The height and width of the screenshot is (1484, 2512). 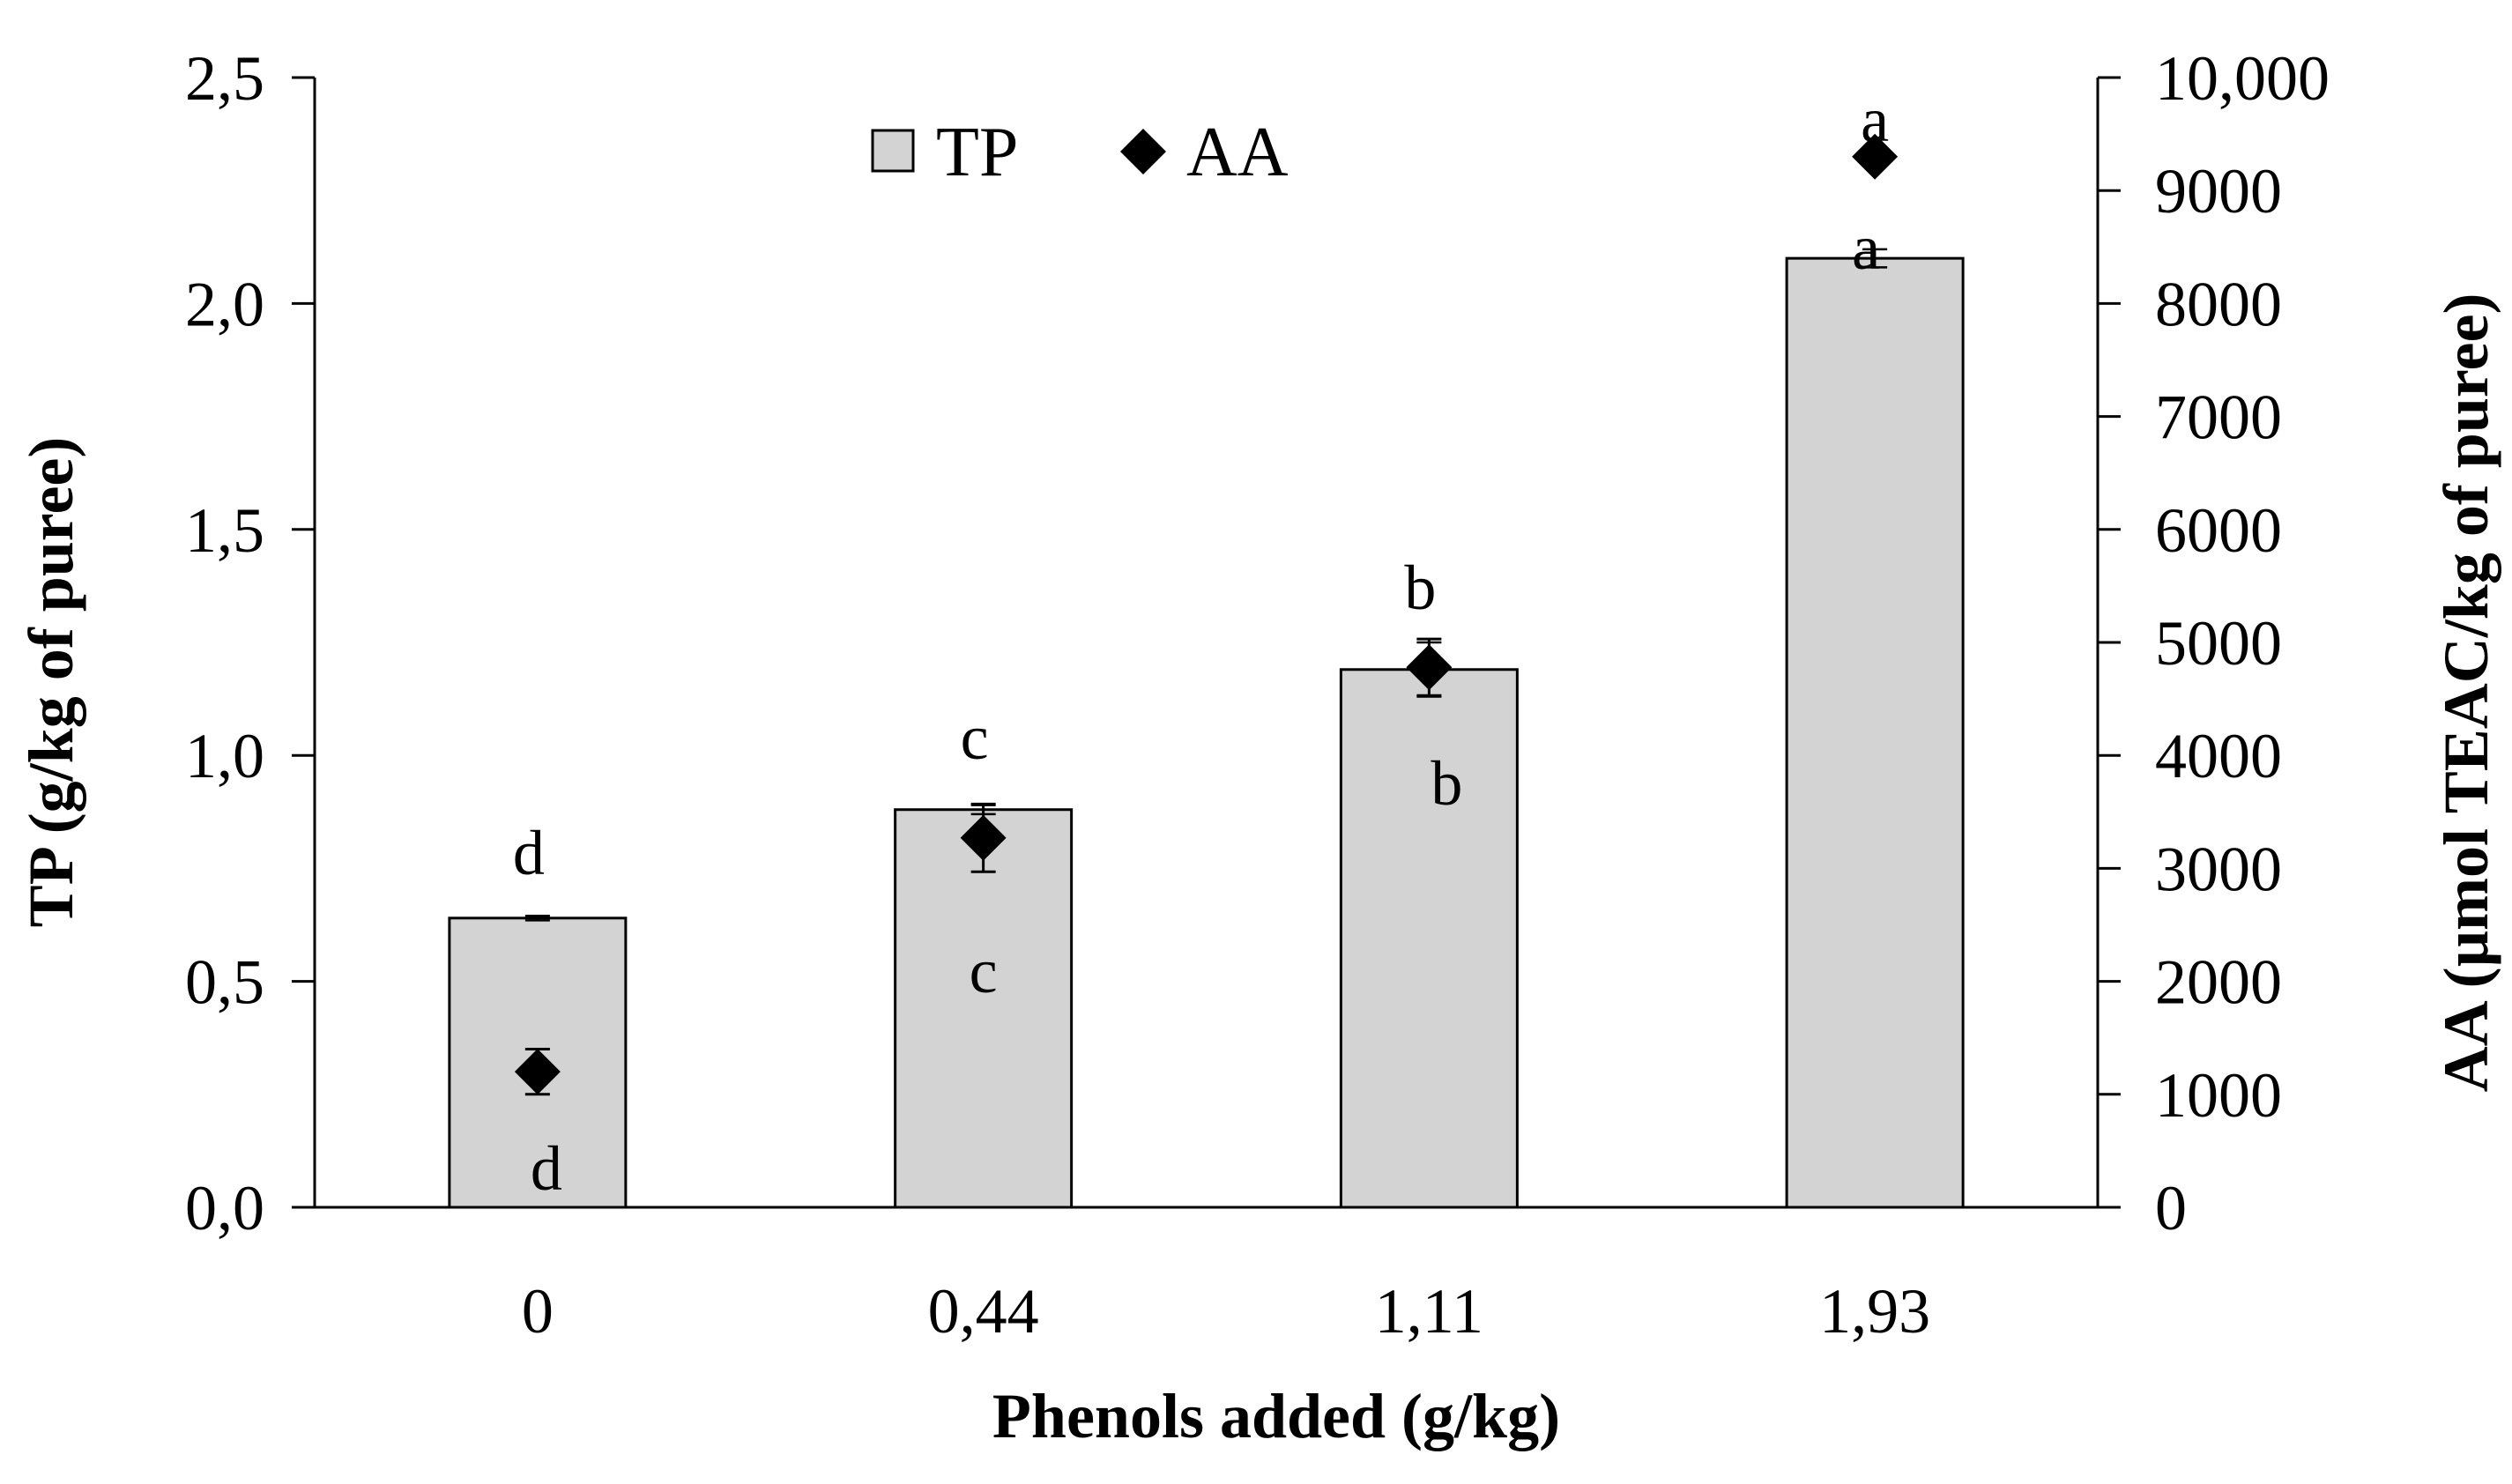 What do you see at coordinates (977, 152) in the screenshot?
I see `legend-tp-label: TP` at bounding box center [977, 152].